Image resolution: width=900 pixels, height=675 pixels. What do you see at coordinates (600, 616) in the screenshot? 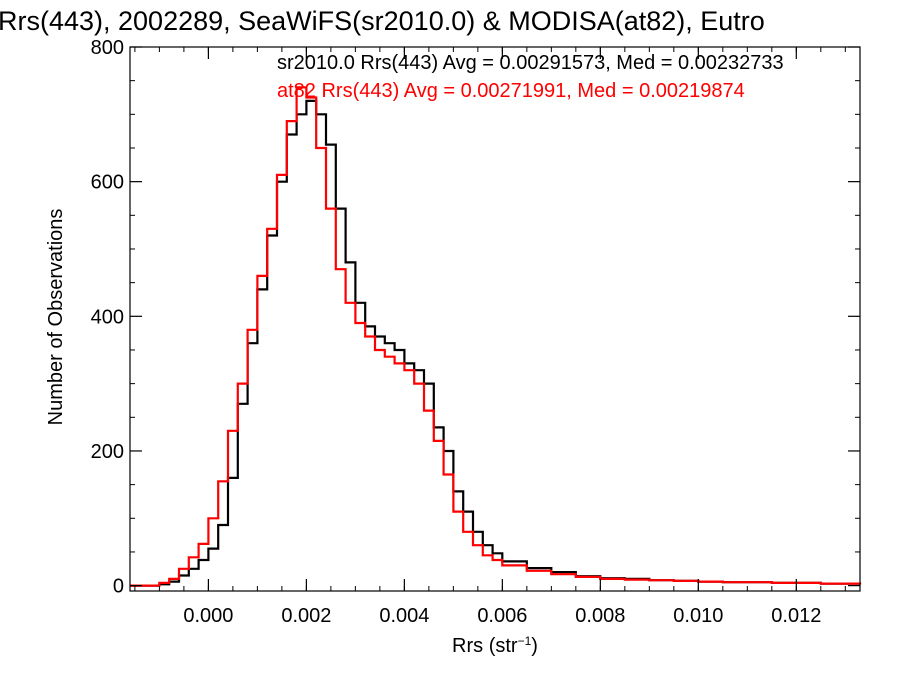
I see `x-tick-label: 0.008` at bounding box center [600, 616].